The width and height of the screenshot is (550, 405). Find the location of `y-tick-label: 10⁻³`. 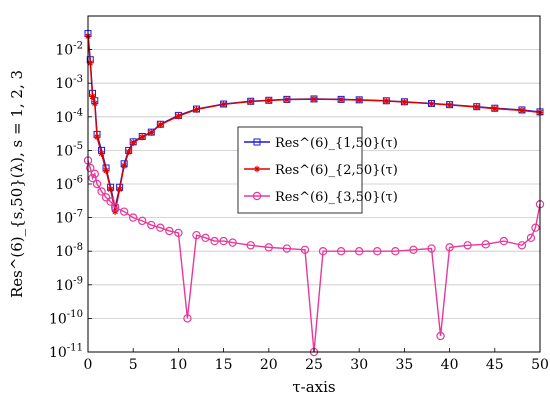

y-tick-label: 10⁻³ is located at coordinates (69, 83).